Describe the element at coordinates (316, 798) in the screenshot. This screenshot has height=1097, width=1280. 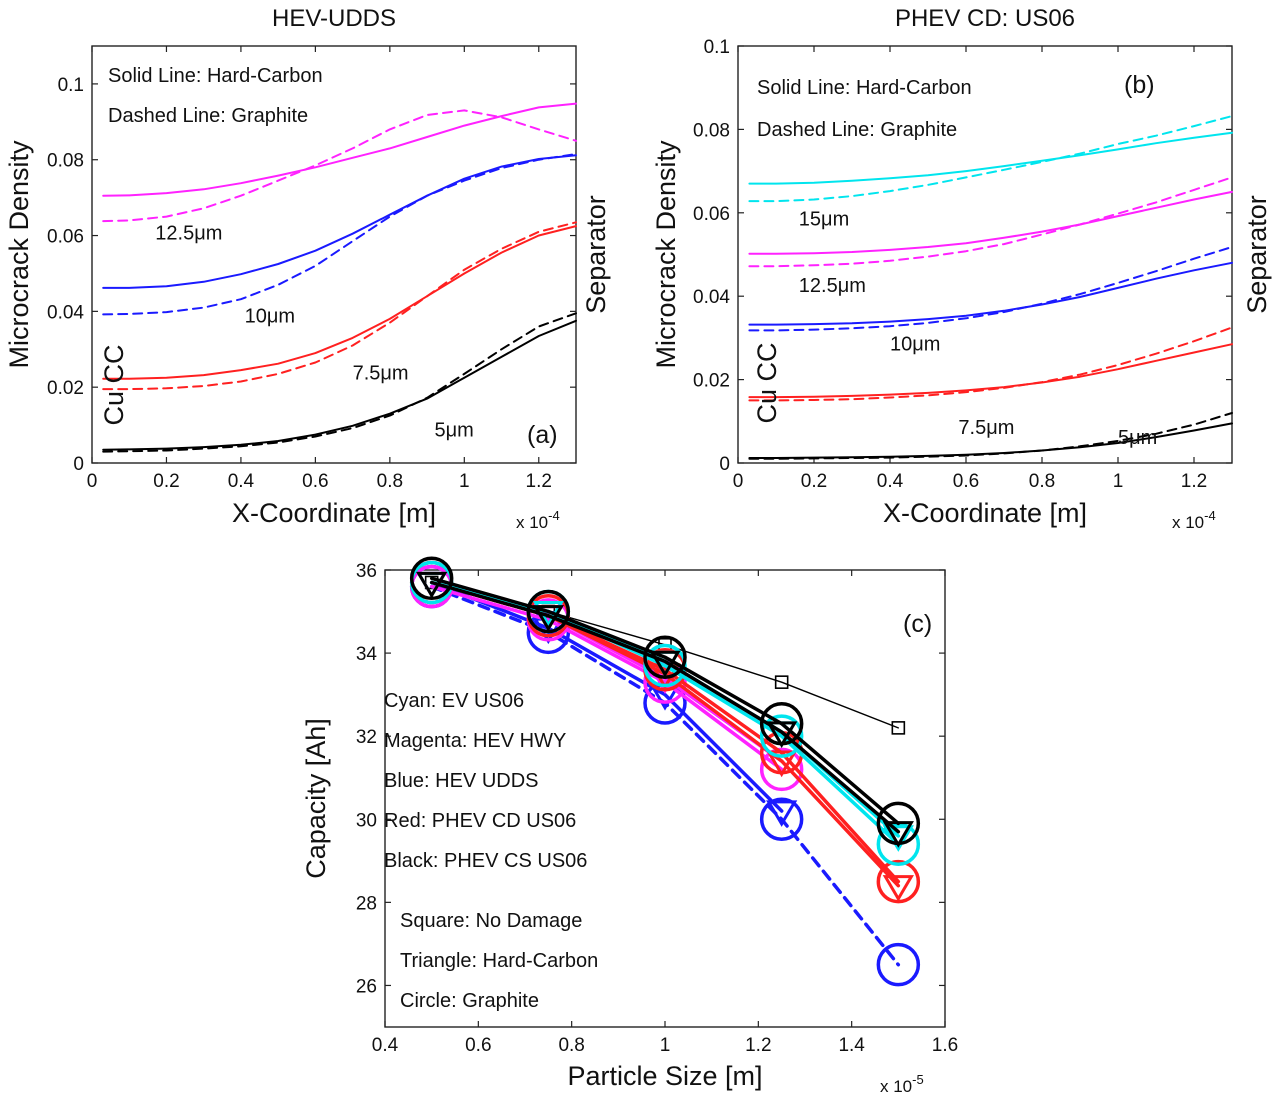
I see `y-axis-label: Capacity [Ah]` at that location.